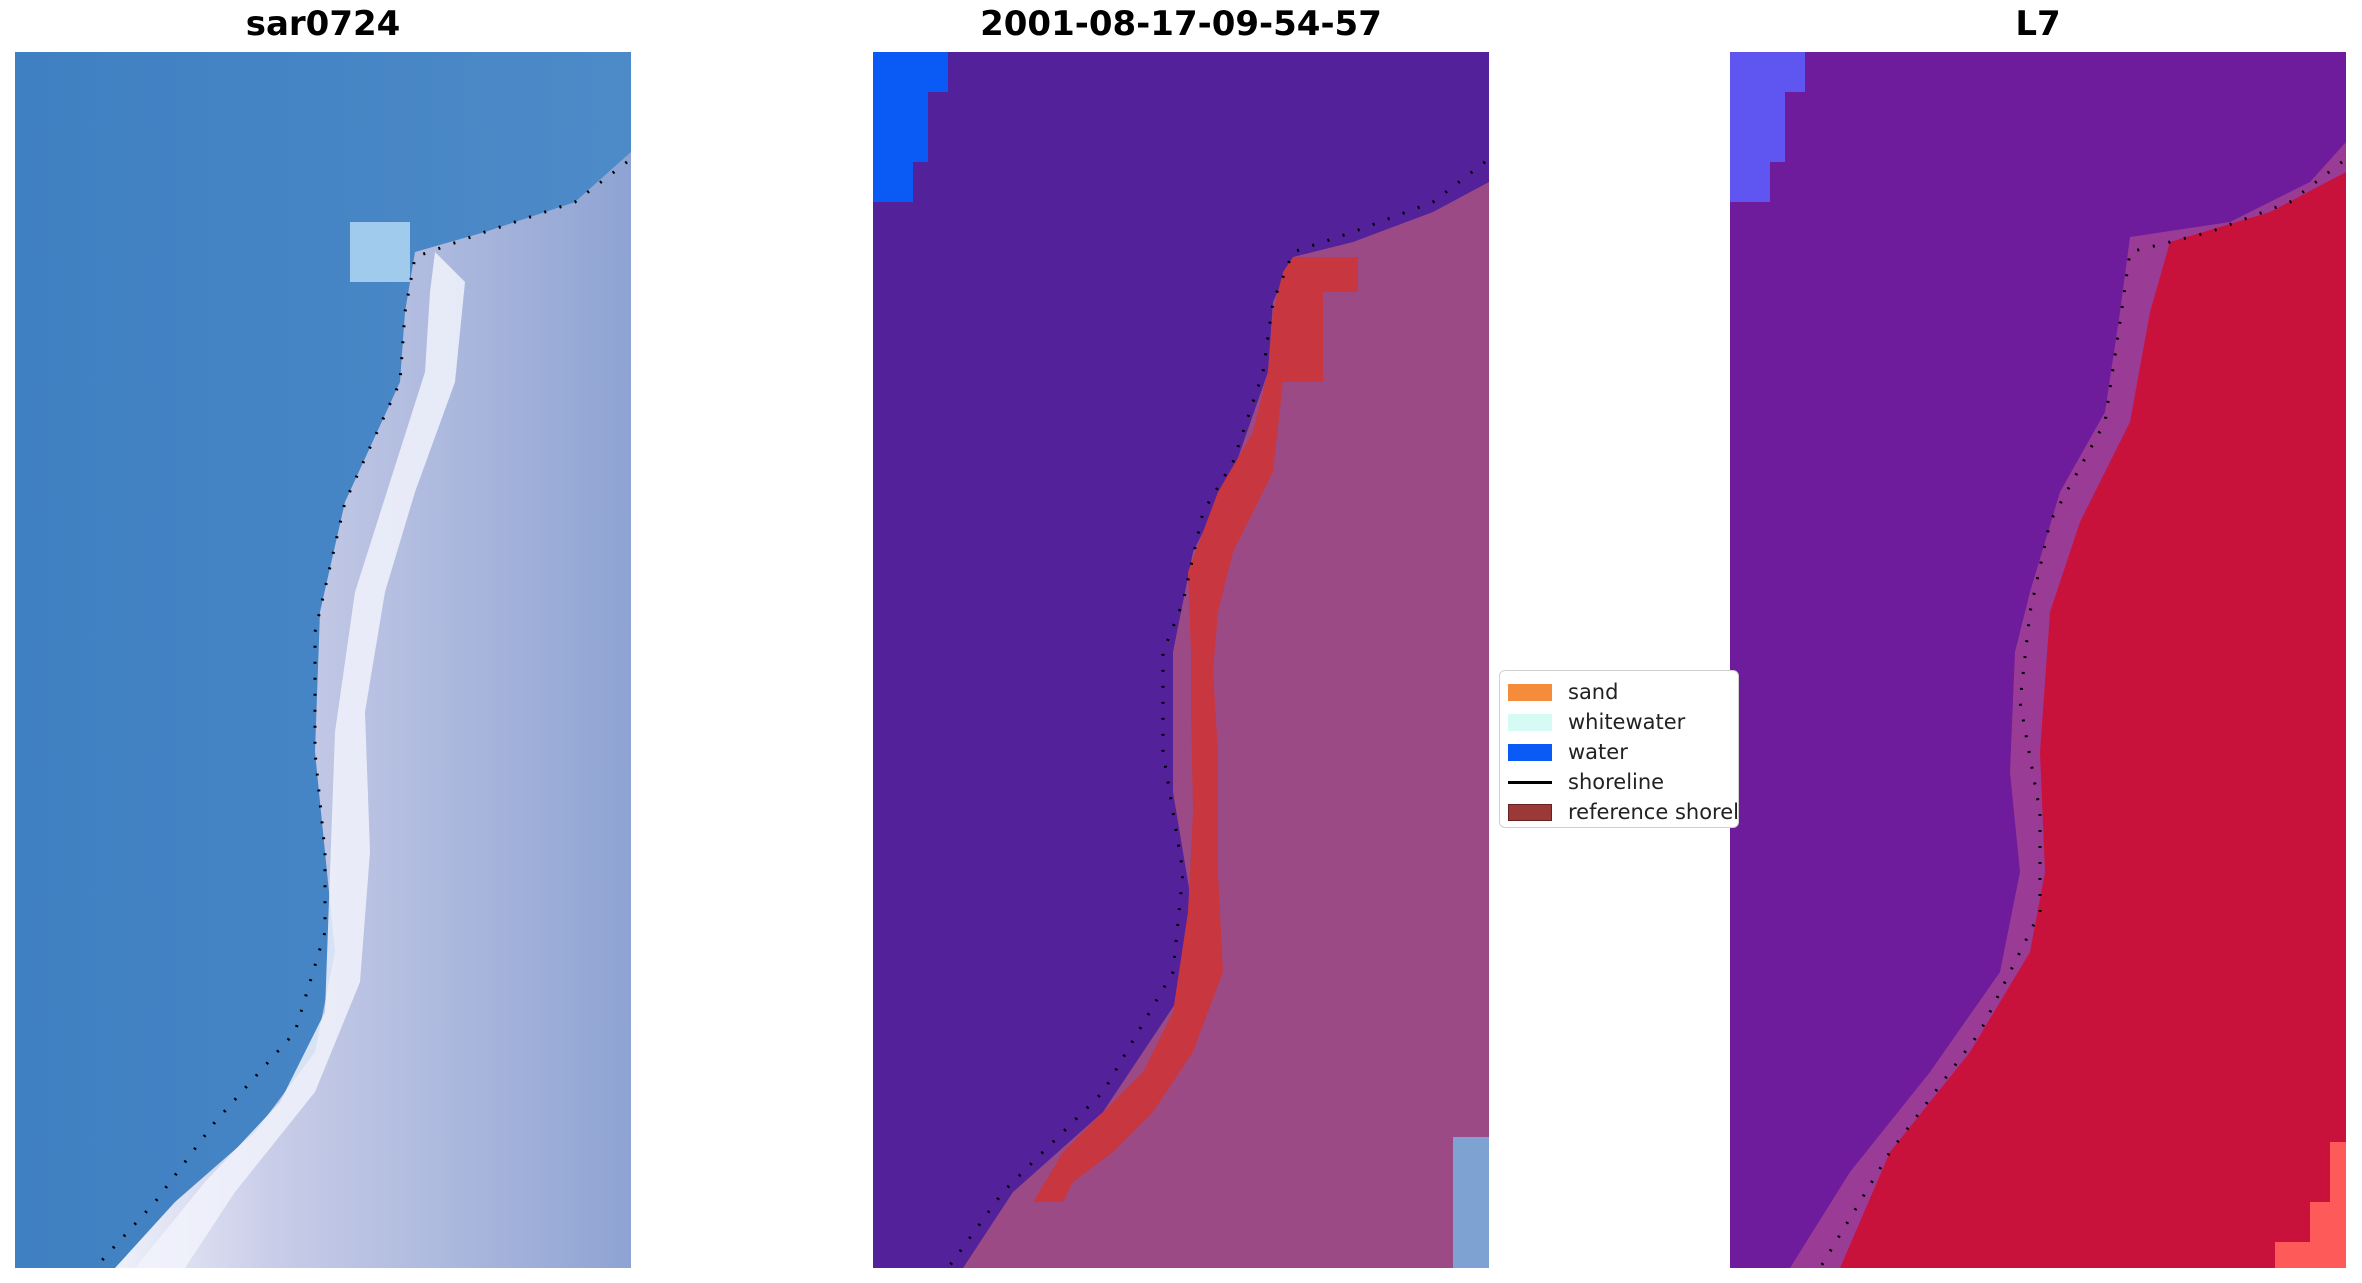 This screenshot has height=1283, width=2362. What do you see at coordinates (380, 252) in the screenshot?
I see `whitewater-patch` at bounding box center [380, 252].